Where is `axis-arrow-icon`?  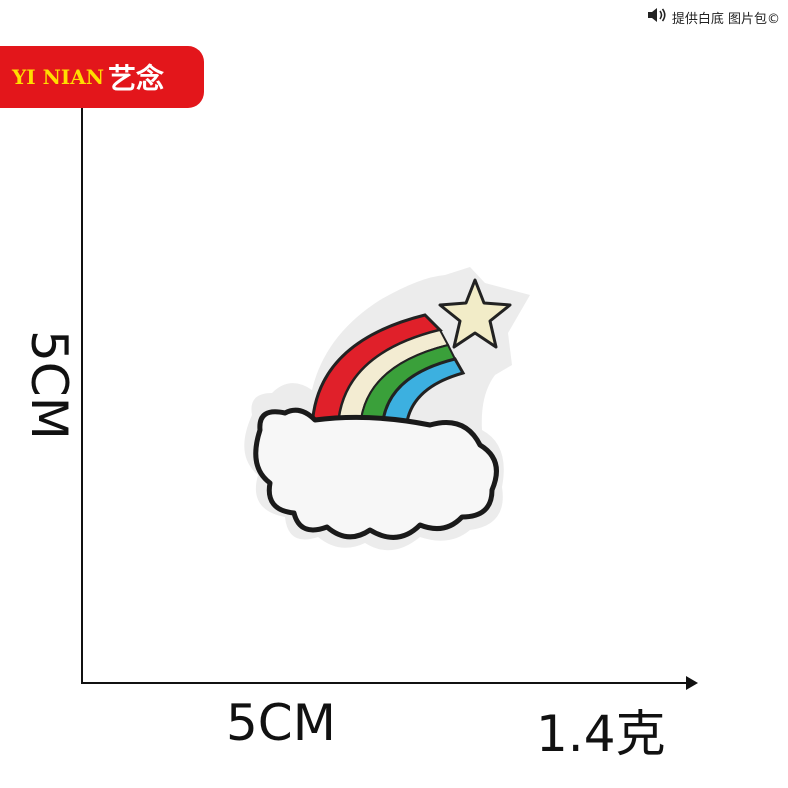
axis-arrow-icon is located at coordinates (692, 683).